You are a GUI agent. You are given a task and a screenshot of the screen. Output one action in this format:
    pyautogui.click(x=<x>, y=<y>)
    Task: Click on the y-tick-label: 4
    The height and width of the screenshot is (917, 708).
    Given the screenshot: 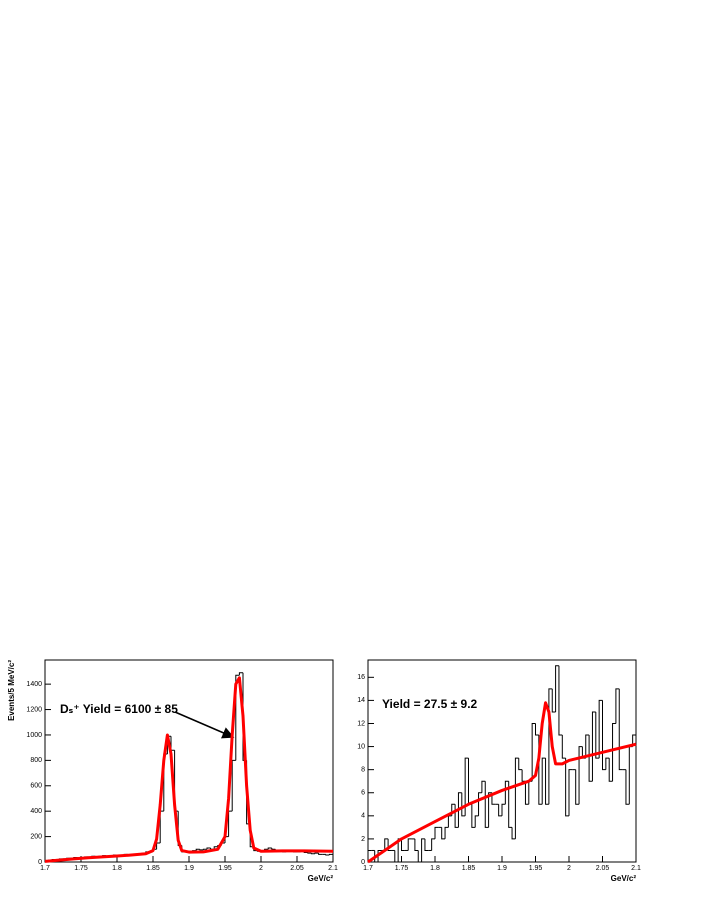 What is the action you would take?
    pyautogui.click(x=363, y=816)
    